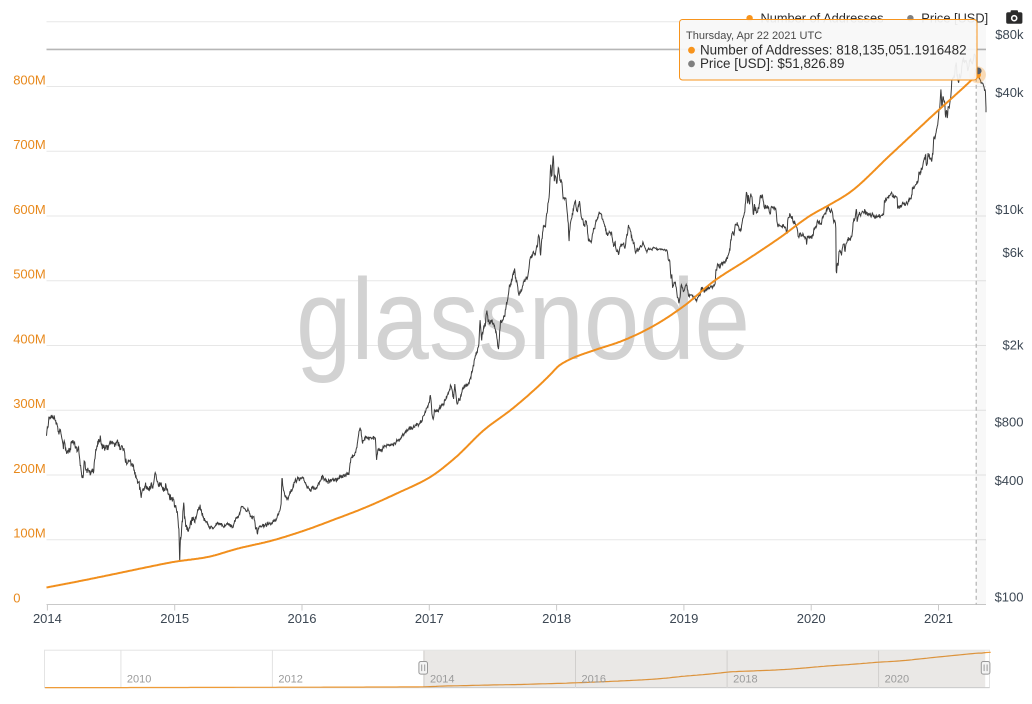 The height and width of the screenshot is (704, 1032). Describe the element at coordinates (938, 618) in the screenshot. I see `svg-text: 2021` at that location.